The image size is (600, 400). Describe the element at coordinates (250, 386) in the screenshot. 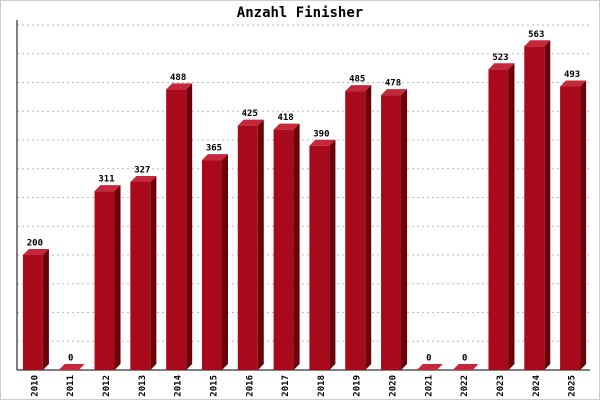

I see `x-tick-label: 2016` at that location.